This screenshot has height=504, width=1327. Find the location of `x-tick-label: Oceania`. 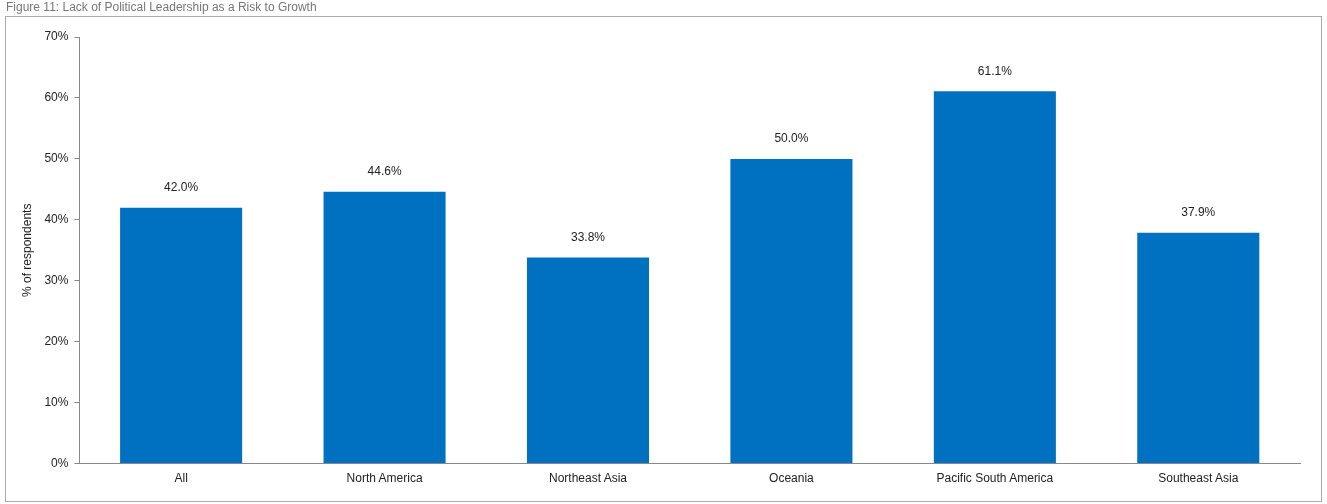

x-tick-label: Oceania is located at coordinates (792, 478).